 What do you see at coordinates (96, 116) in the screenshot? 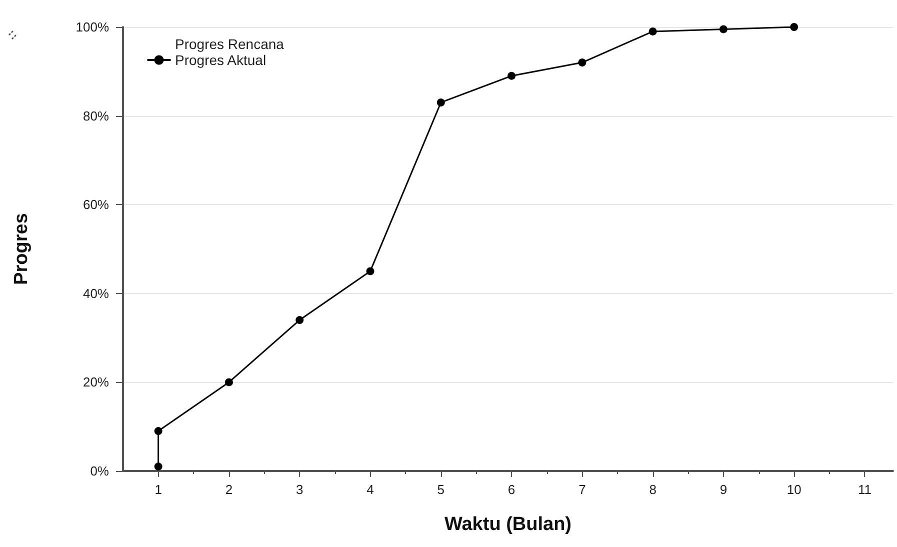
I see `y-tick-label: 80%` at bounding box center [96, 116].